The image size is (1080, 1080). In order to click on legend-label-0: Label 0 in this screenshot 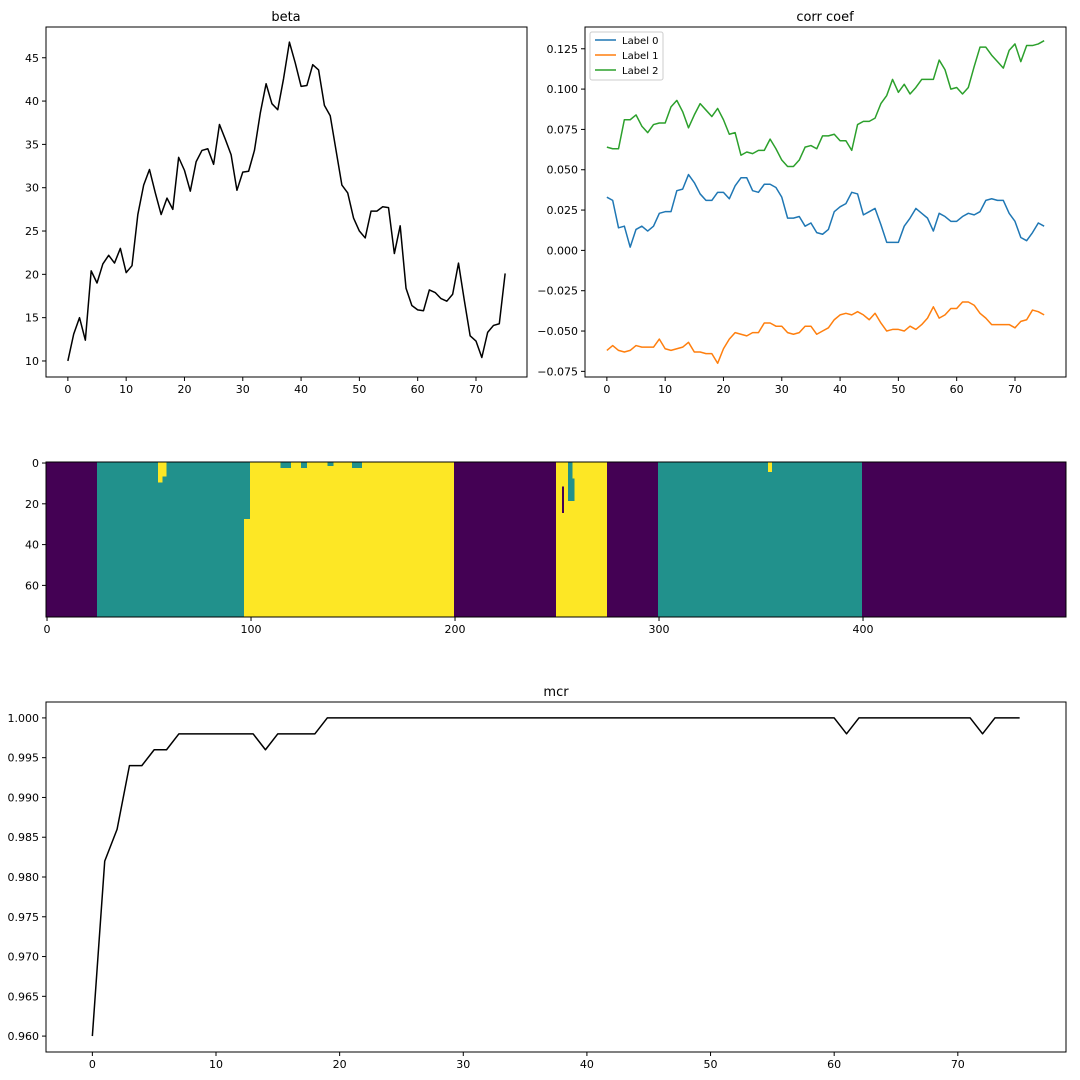, I will do `click(640, 41)`.